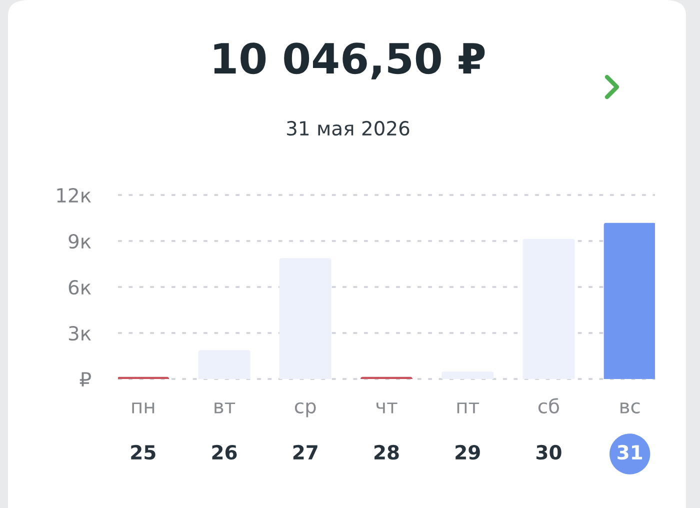  Describe the element at coordinates (630, 431) in the screenshot. I see `category-label: вс 31` at that location.